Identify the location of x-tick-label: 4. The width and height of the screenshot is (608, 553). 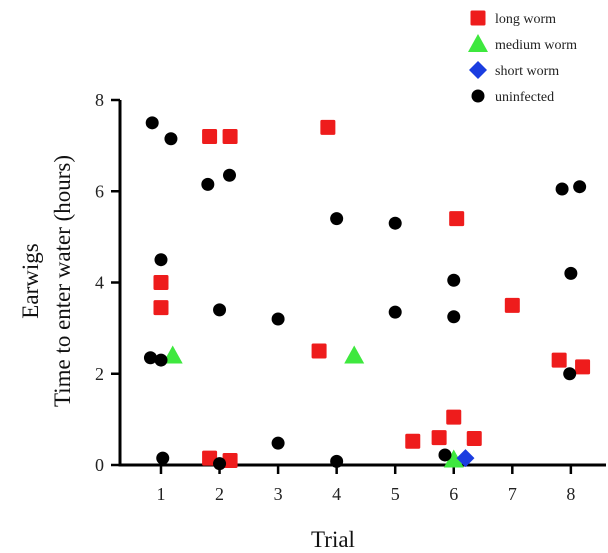
(336, 494).